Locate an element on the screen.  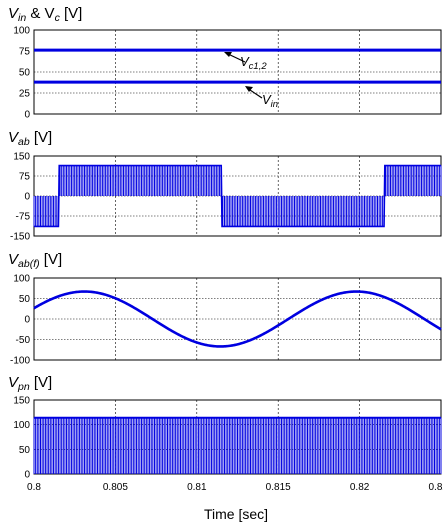
panel4-title: Vpn [V] is located at coordinates (30, 383).